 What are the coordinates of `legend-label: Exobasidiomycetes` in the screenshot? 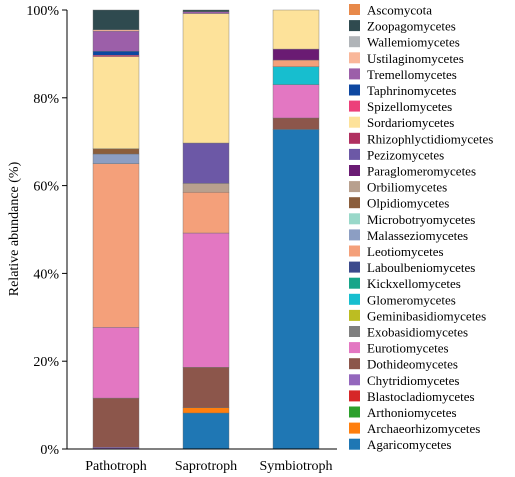 It's located at (417, 332).